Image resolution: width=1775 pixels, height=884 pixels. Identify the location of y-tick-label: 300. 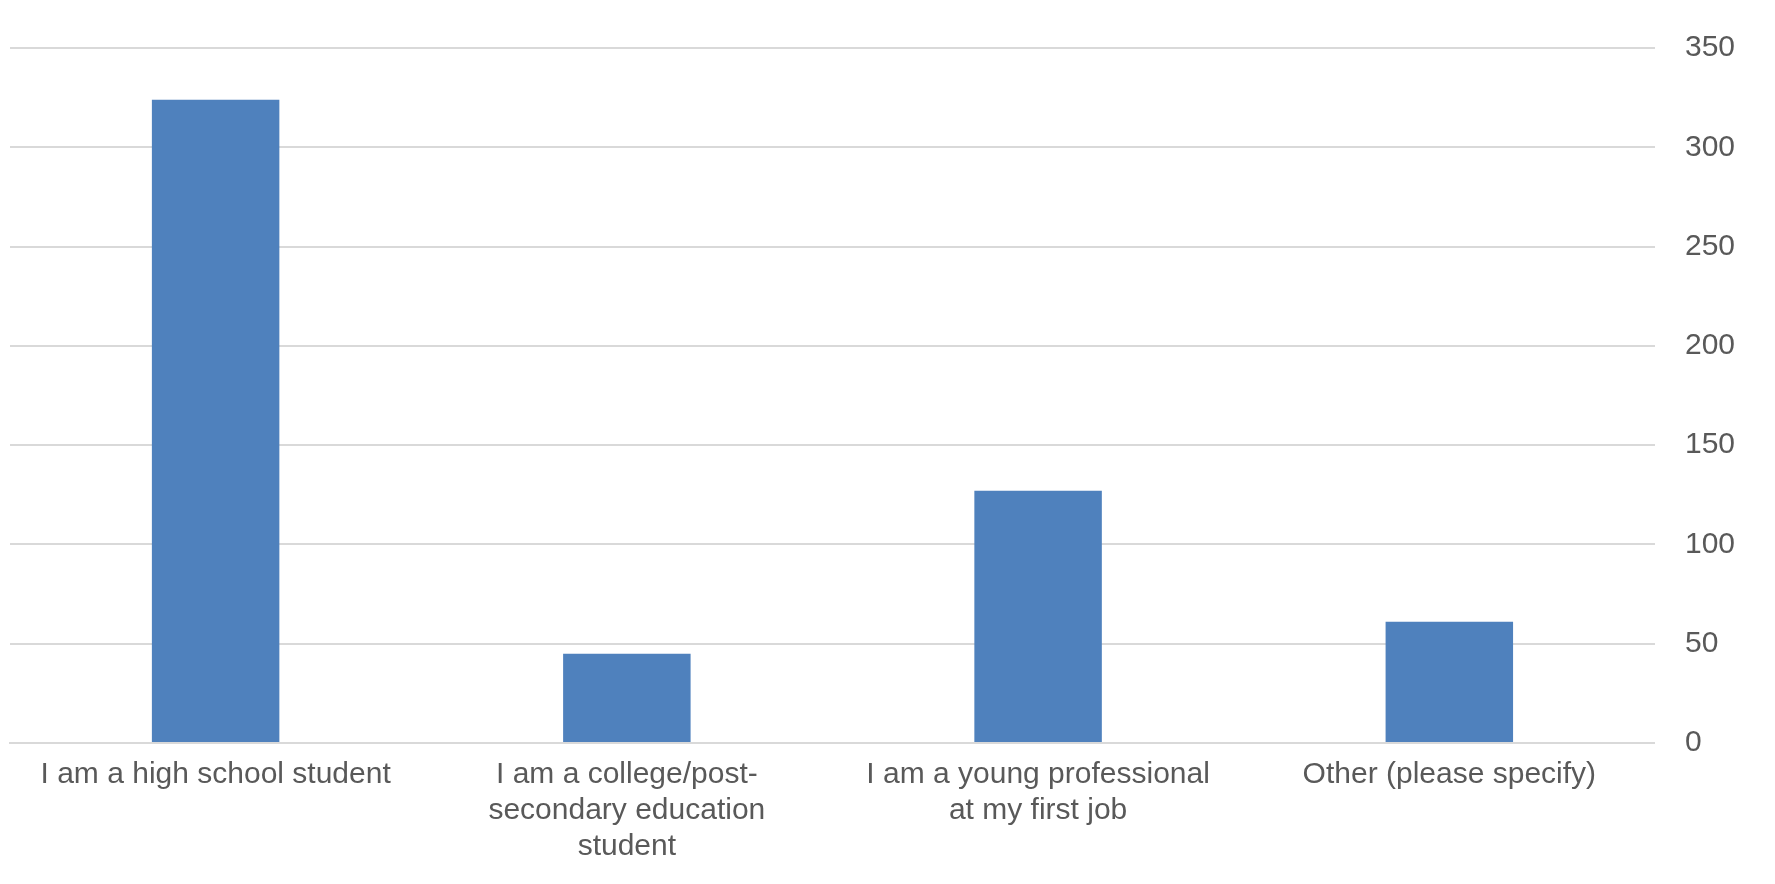
(1710, 145).